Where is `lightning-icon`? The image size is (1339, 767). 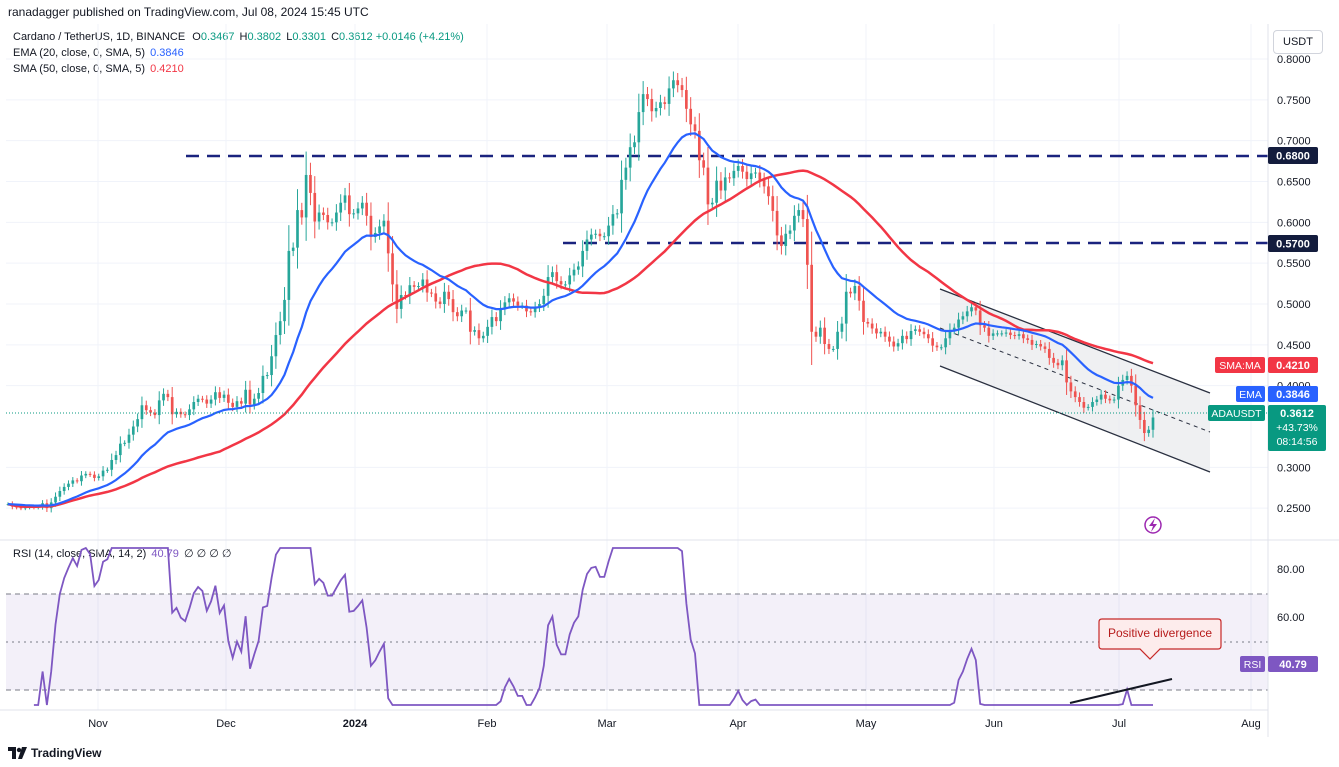 lightning-icon is located at coordinates (1153, 525).